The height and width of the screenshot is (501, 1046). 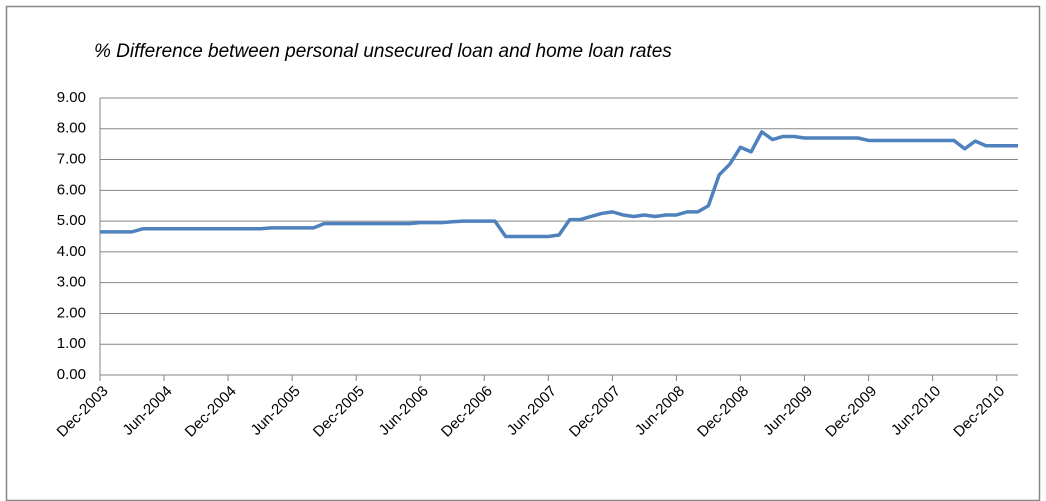 I want to click on y-tick-label: 4.00, so click(x=71, y=251).